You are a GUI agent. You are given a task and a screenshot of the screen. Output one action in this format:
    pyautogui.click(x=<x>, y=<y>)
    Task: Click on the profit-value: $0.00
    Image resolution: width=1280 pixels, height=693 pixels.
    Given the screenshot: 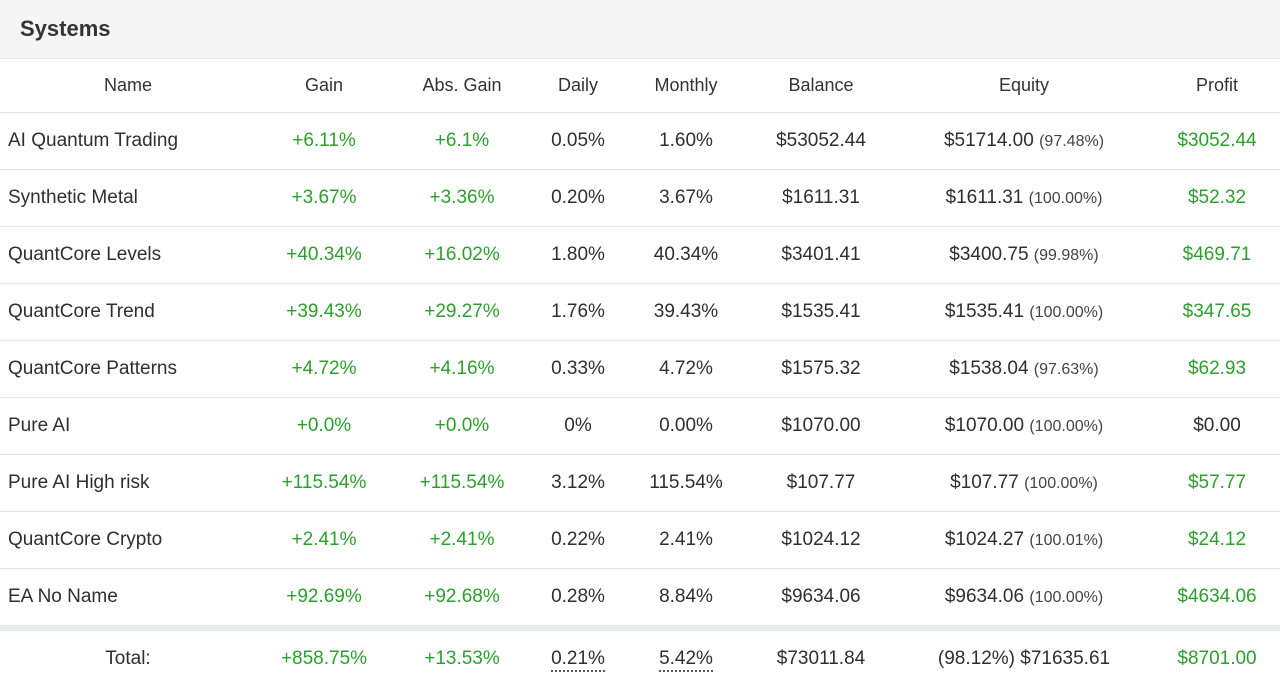 What is the action you would take?
    pyautogui.click(x=1217, y=426)
    